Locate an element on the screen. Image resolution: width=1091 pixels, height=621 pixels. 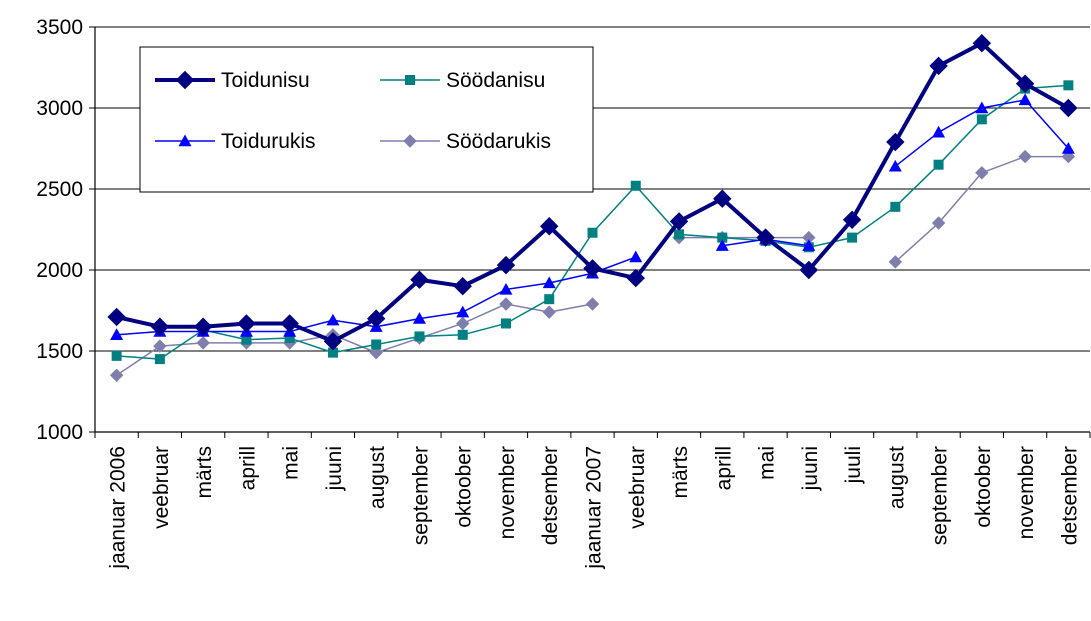
y-tick-label: 2500 is located at coordinates (59, 189).